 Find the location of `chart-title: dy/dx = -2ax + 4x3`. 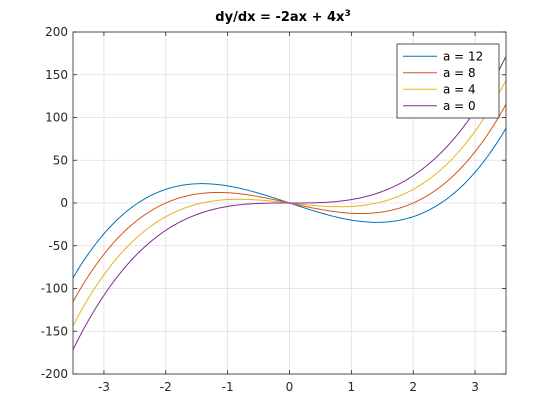

chart-title: dy/dx = -2ax + 4x3 is located at coordinates (282, 17).